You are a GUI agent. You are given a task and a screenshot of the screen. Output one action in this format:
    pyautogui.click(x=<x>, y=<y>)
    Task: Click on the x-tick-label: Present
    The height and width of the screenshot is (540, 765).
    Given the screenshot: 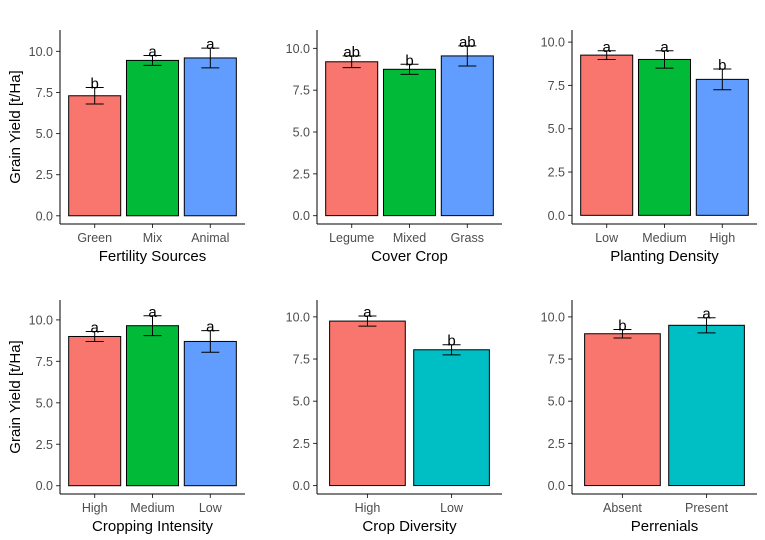 What is the action you would take?
    pyautogui.click(x=707, y=508)
    